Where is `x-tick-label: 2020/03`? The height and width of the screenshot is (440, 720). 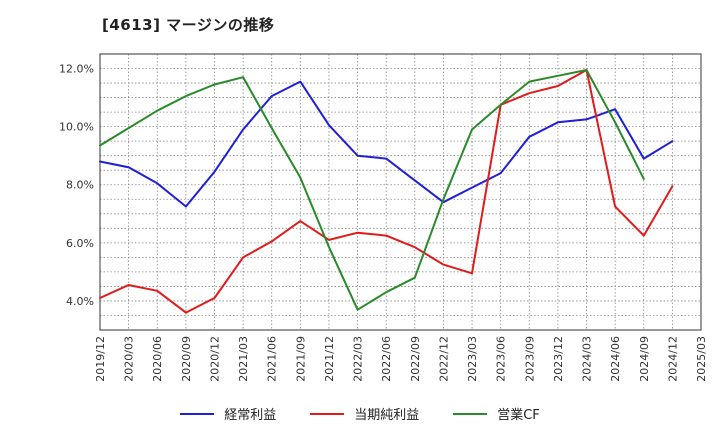 x-tick-label: 2020/03 is located at coordinates (129, 359).